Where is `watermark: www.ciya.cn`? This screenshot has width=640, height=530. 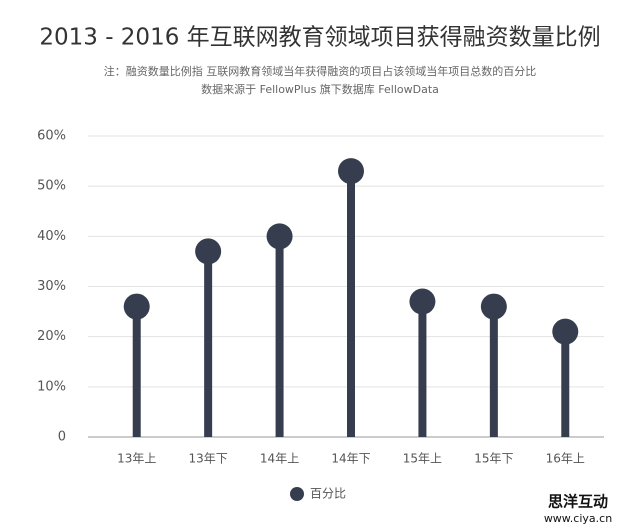 watermark: www.ciya.cn is located at coordinates (578, 518).